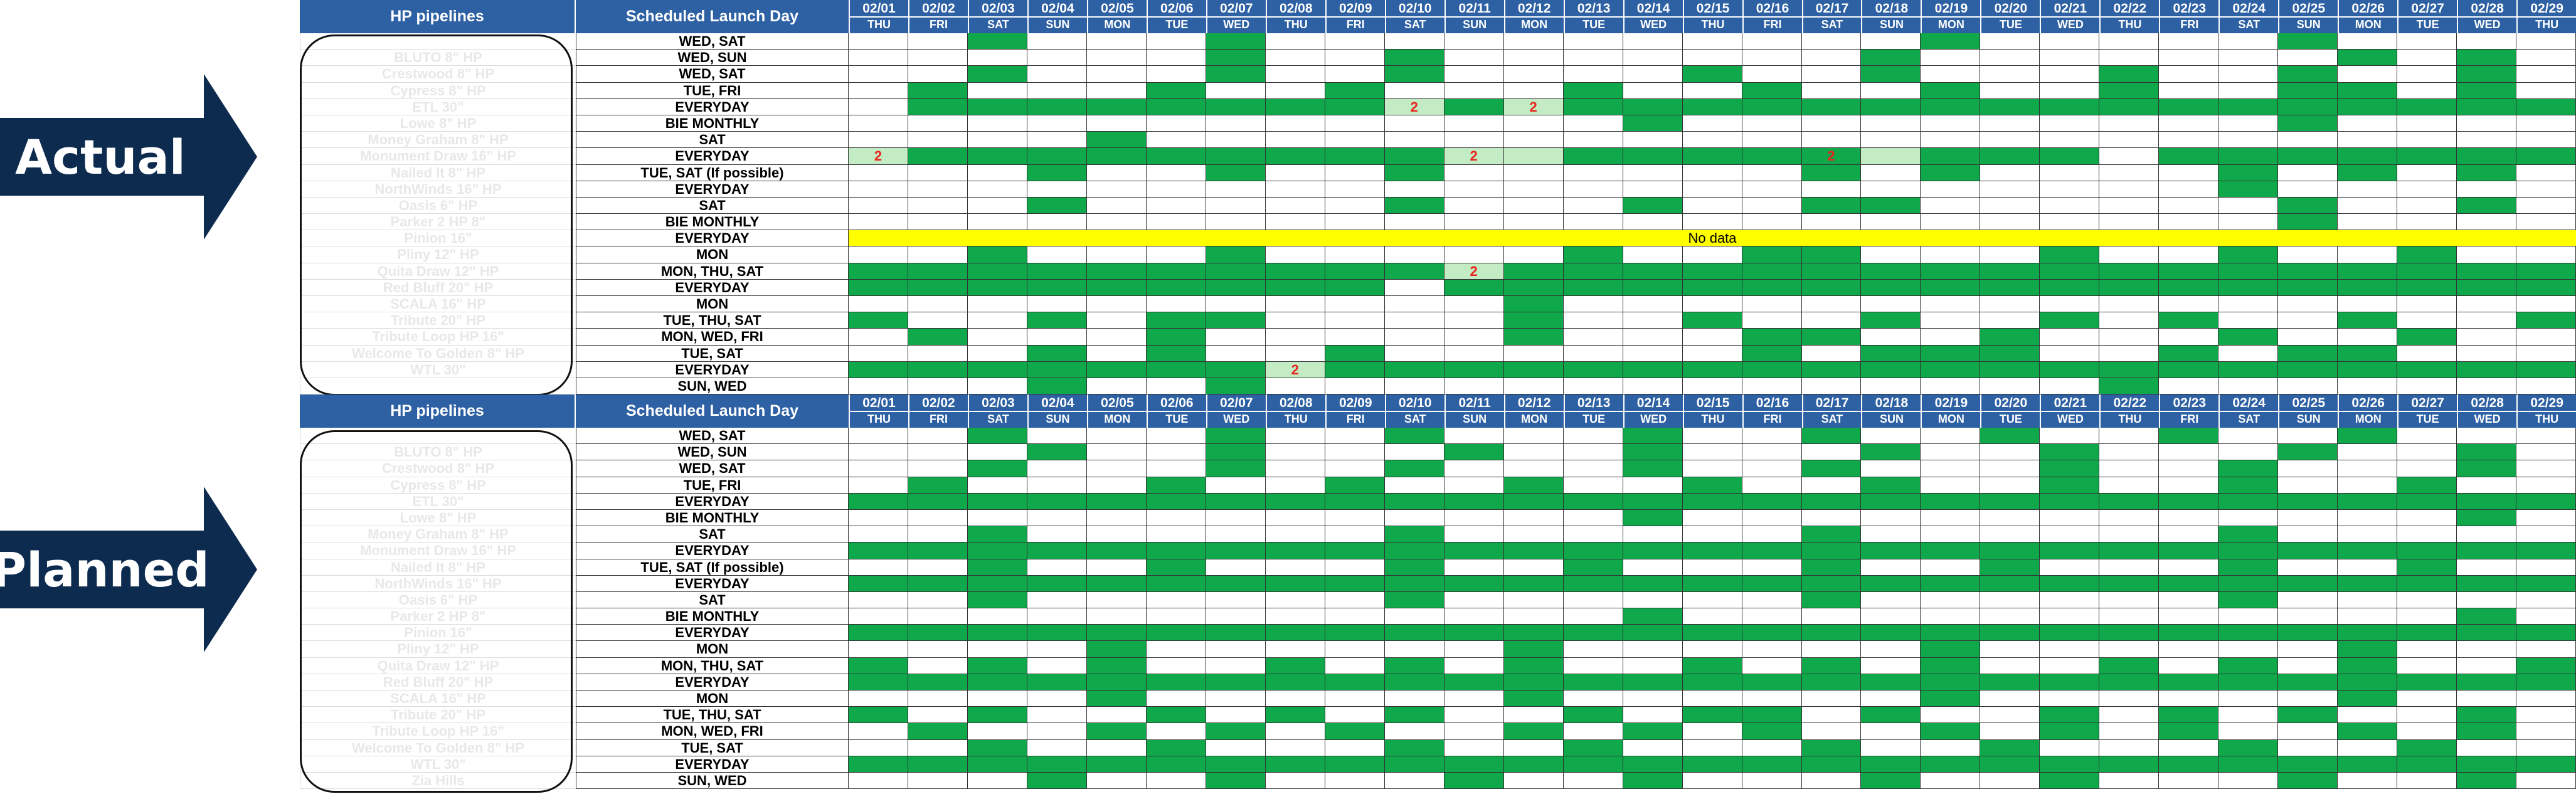  Describe the element at coordinates (438, 254) in the screenshot. I see `pipeline-name: Pliny 12" HP` at that location.